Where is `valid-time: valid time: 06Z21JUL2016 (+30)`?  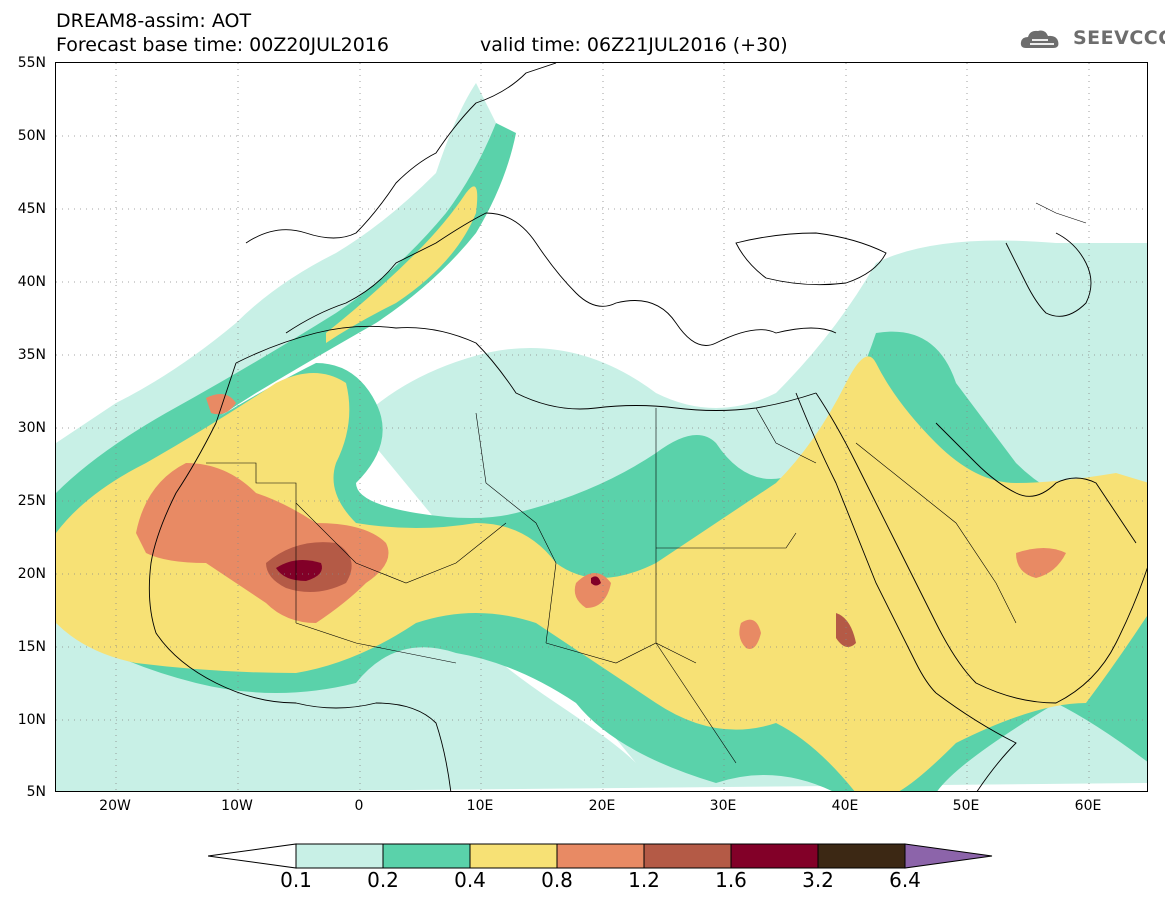
valid-time: valid time: 06Z21JUL2016 (+30) is located at coordinates (634, 45).